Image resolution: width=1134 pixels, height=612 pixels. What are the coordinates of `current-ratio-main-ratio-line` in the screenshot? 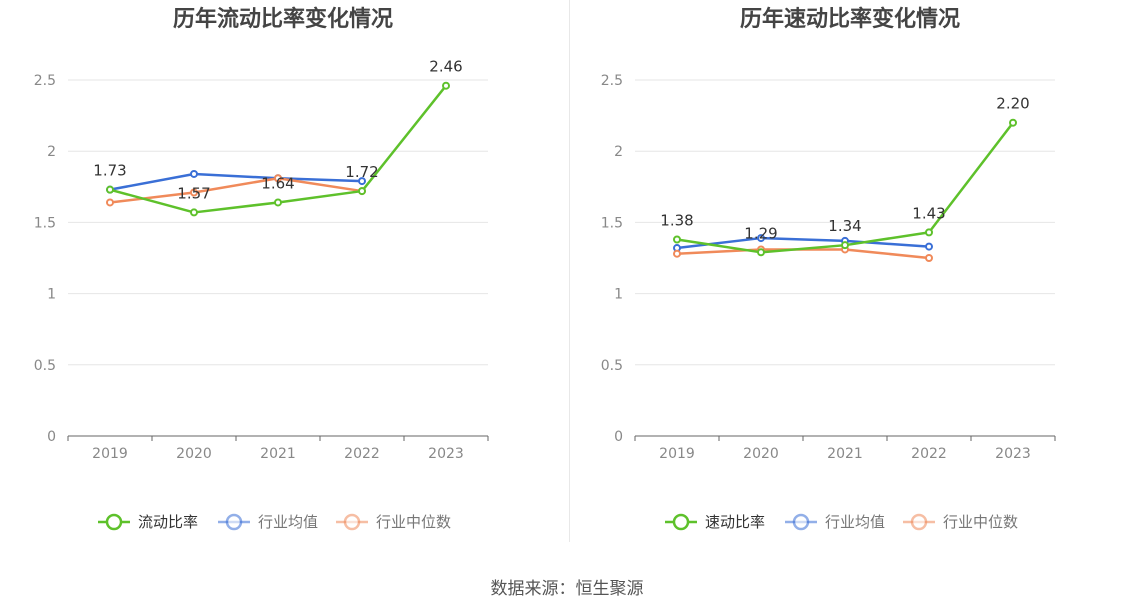 It's located at (278, 149).